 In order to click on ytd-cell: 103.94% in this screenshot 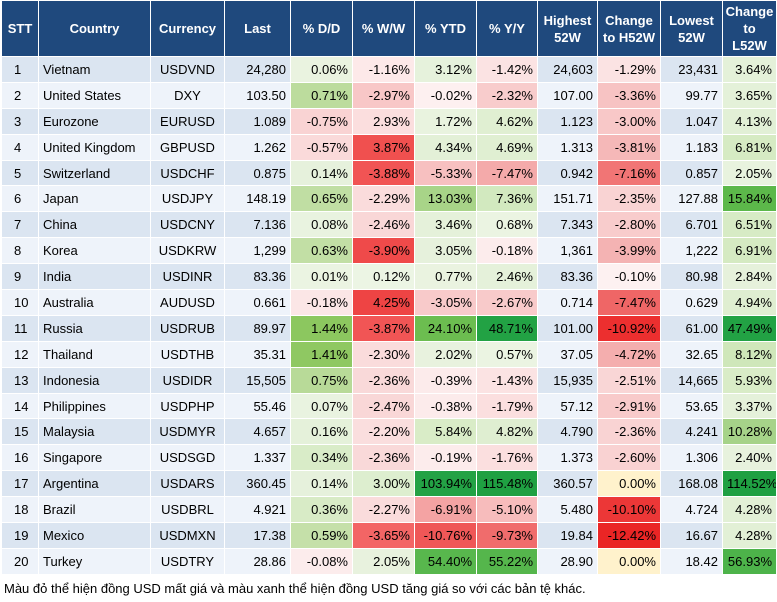, I will do `click(445, 484)`.